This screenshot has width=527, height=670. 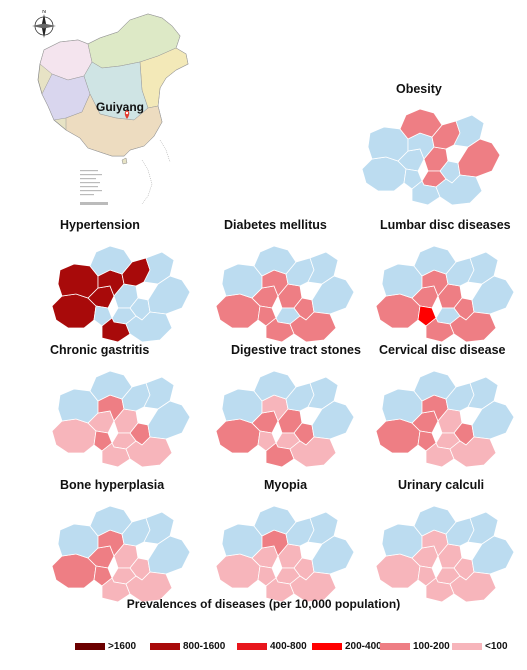 I want to click on map-panel-obesity, so click(x=431, y=157).